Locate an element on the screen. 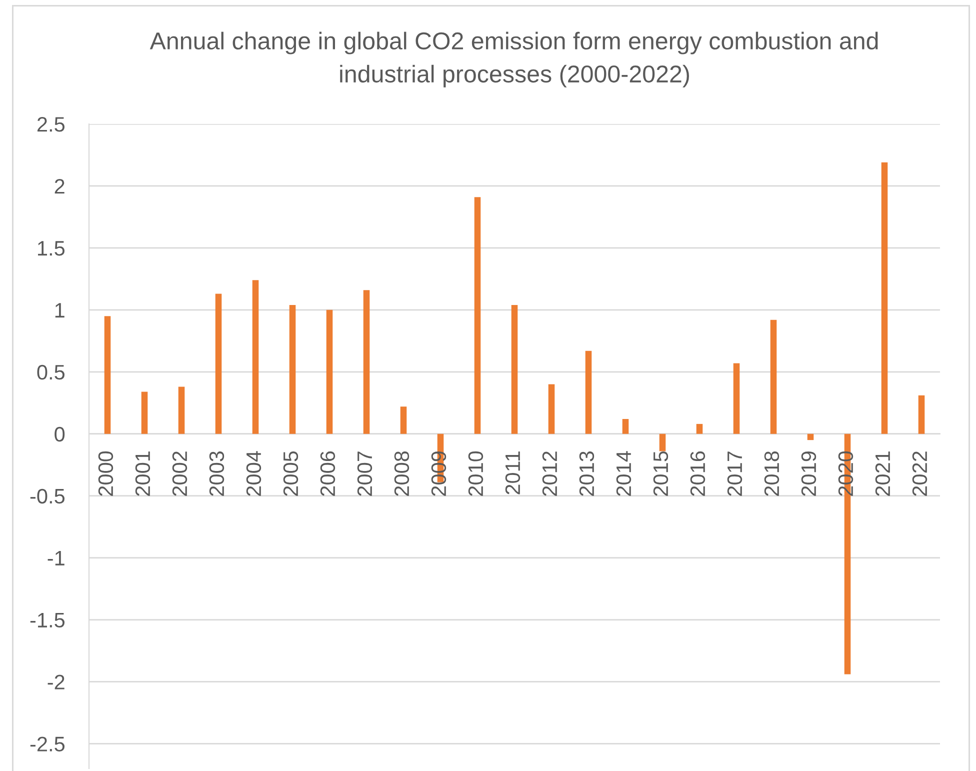 Image resolution: width=976 pixels, height=771 pixels. x-tick-label: 2019 is located at coordinates (808, 474).